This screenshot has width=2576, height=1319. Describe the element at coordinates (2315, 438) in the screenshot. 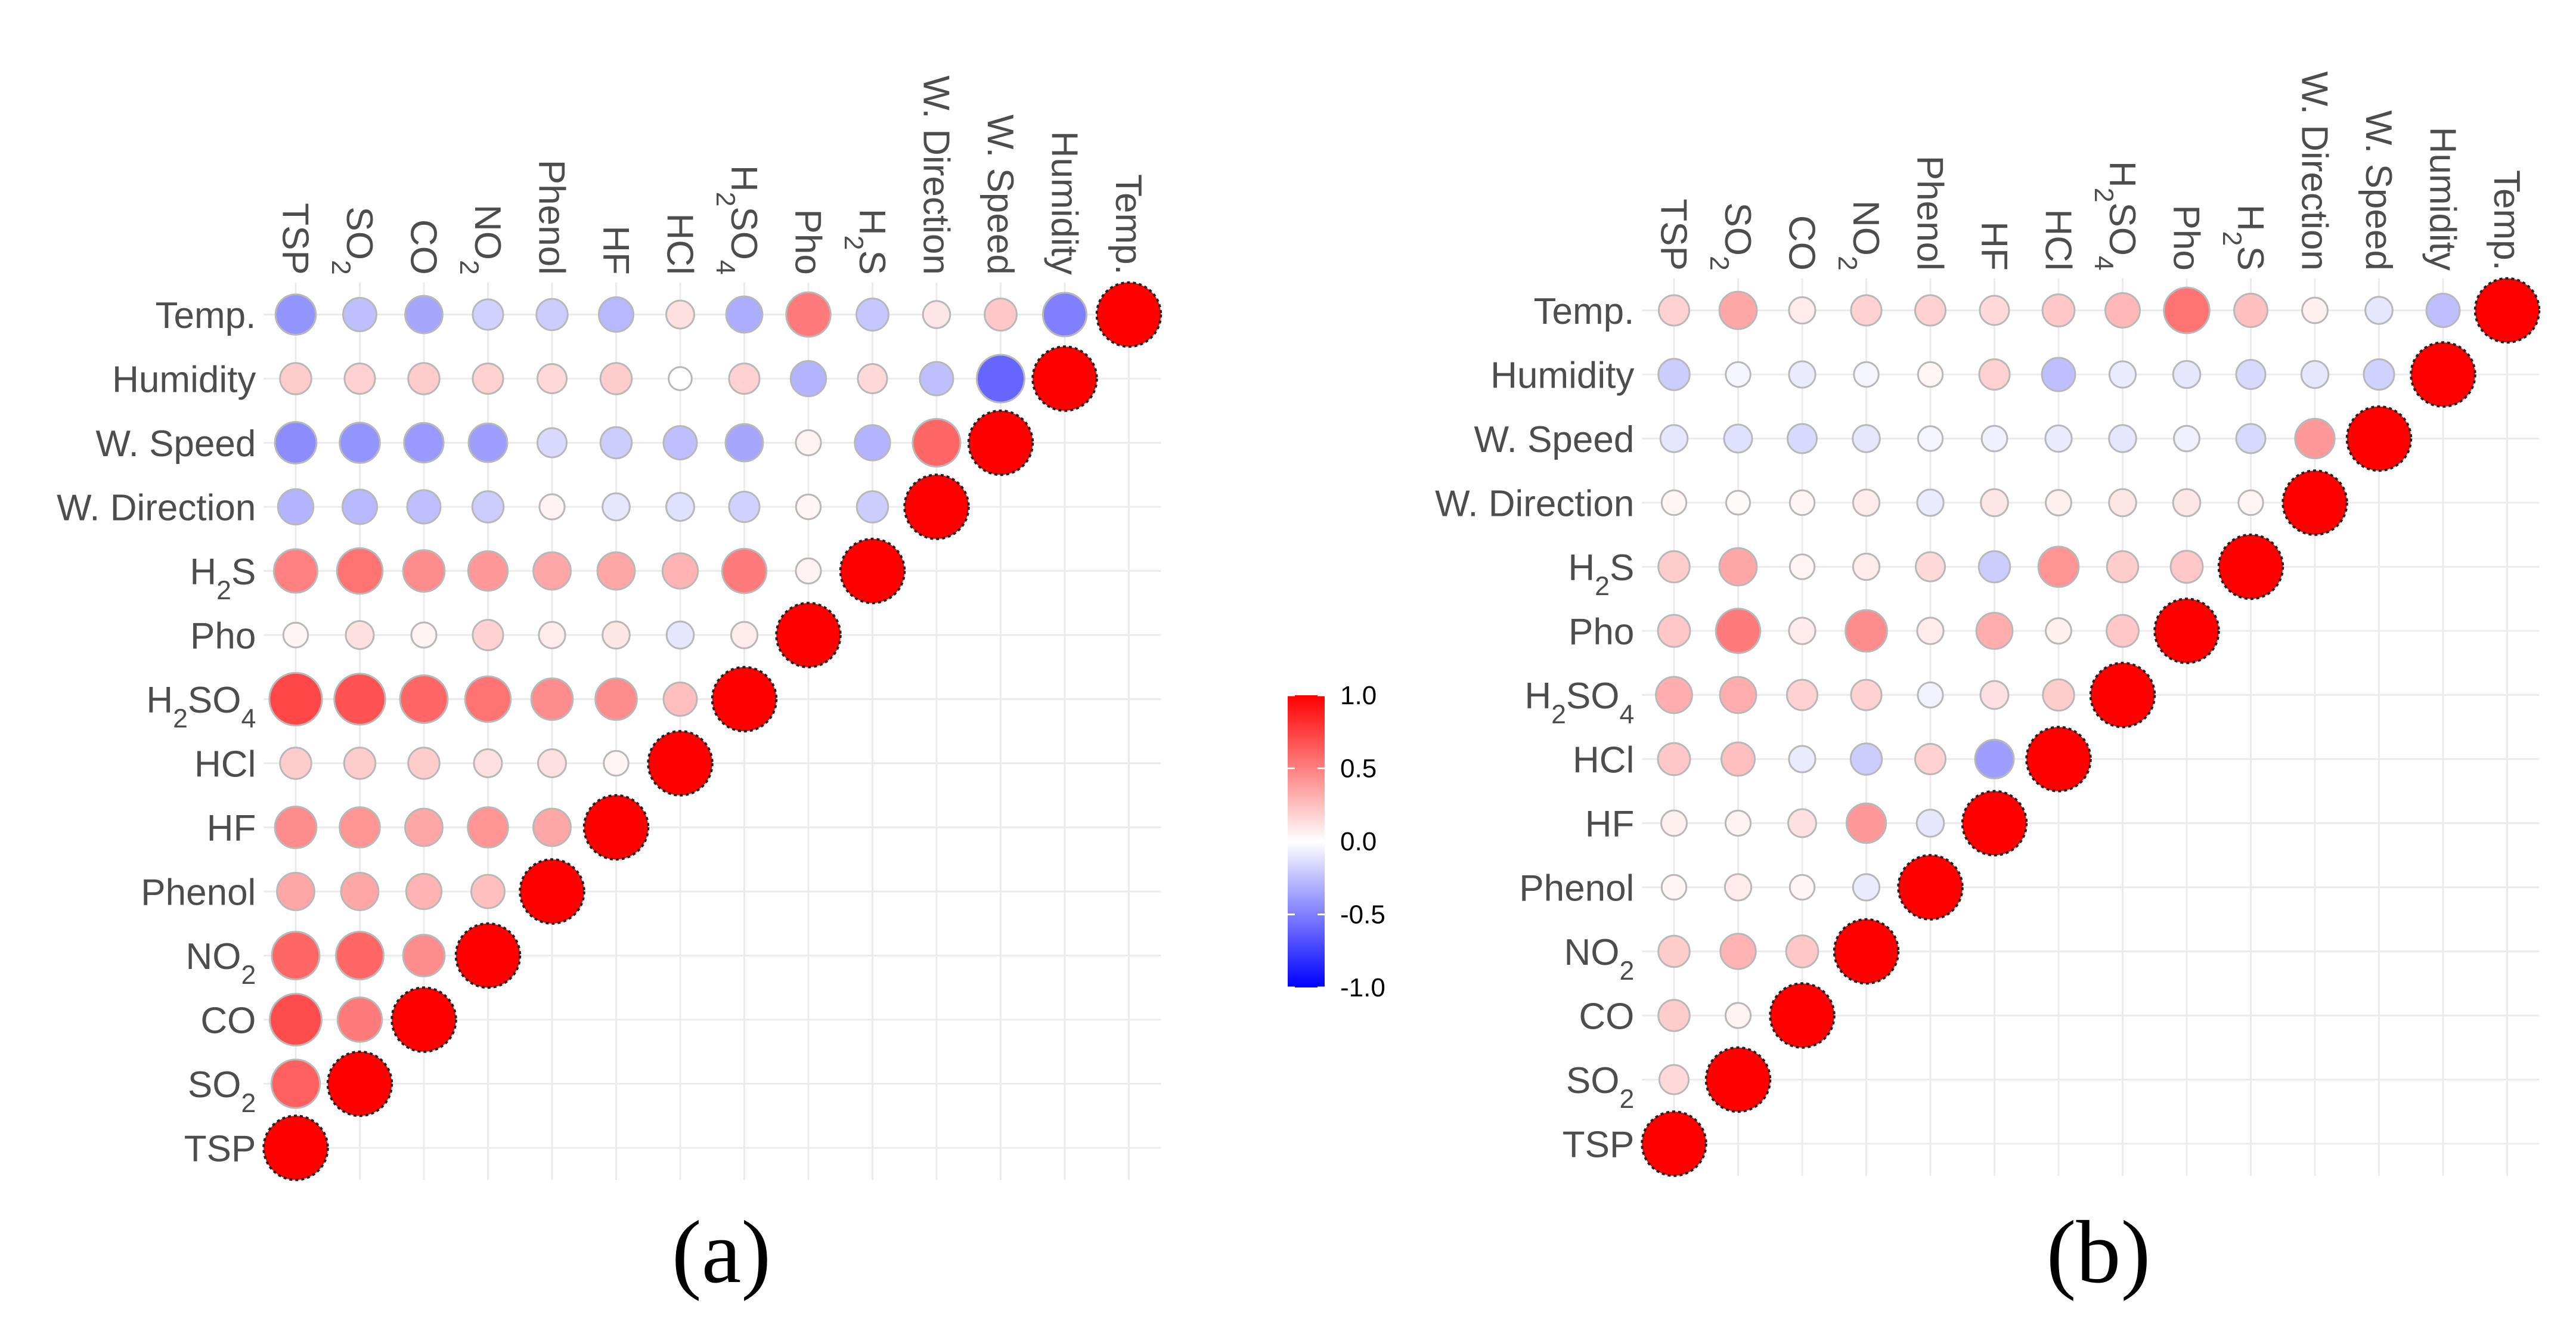

I see `corr-circle-w-speed-w-direction` at that location.